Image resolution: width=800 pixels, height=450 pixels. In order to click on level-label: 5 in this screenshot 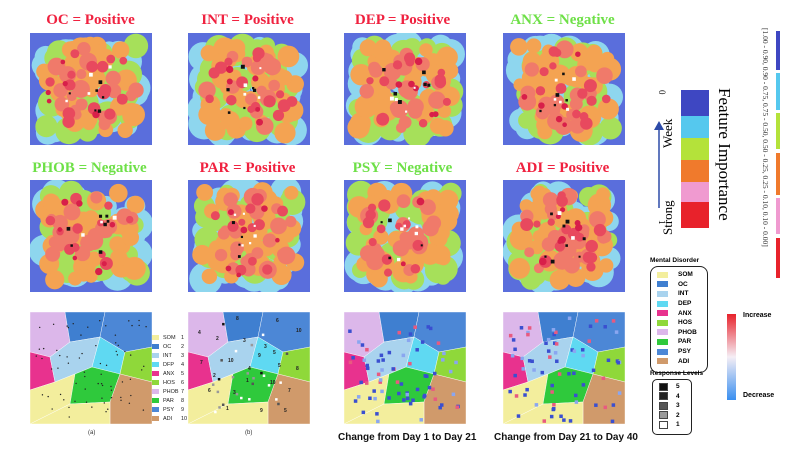, I will do `click(678, 387)`.